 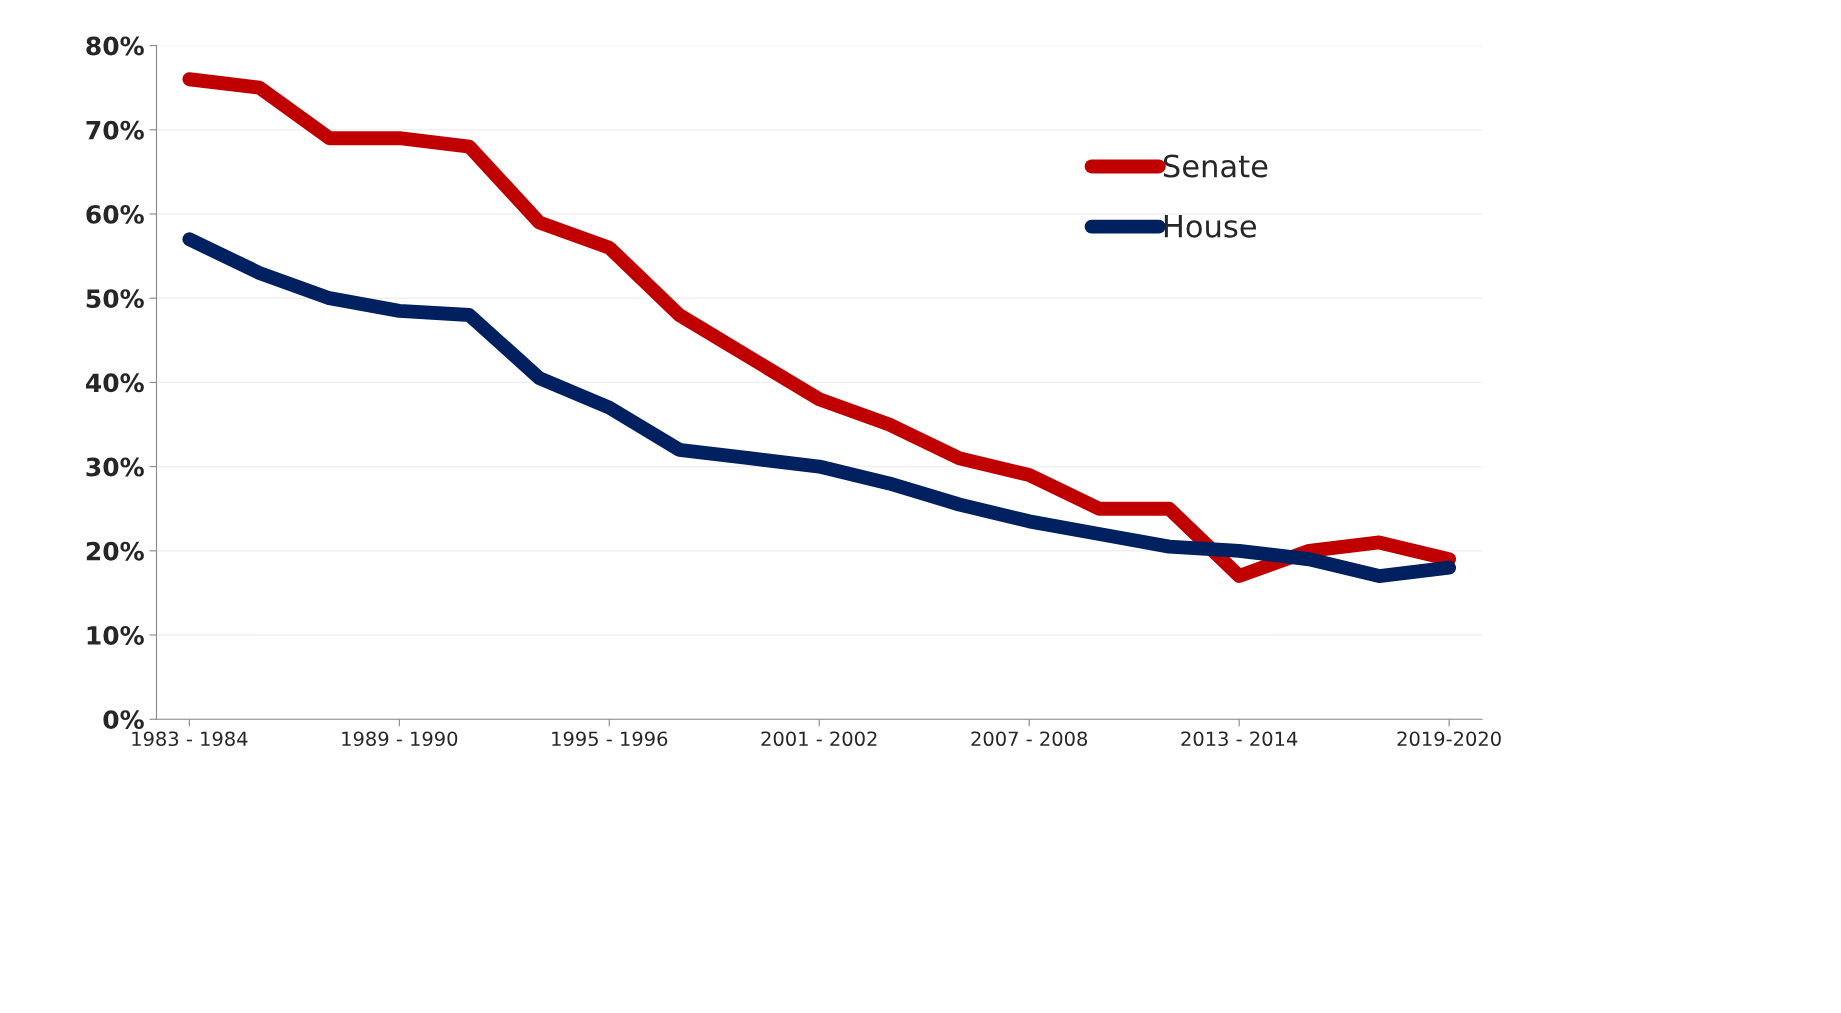 I want to click on x-tick-label: 1995 - 1996, so click(x=610, y=739).